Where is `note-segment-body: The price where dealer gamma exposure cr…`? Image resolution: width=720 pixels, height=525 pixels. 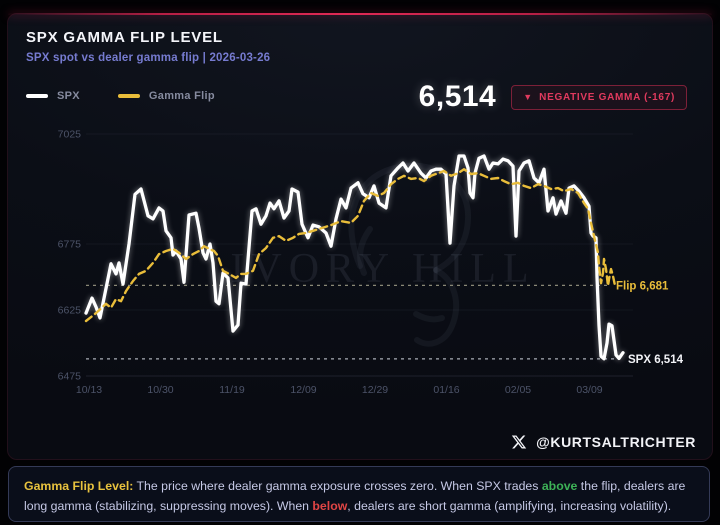
note-segment-body: The price where dealer gamma exposure cr… is located at coordinates (337, 486).